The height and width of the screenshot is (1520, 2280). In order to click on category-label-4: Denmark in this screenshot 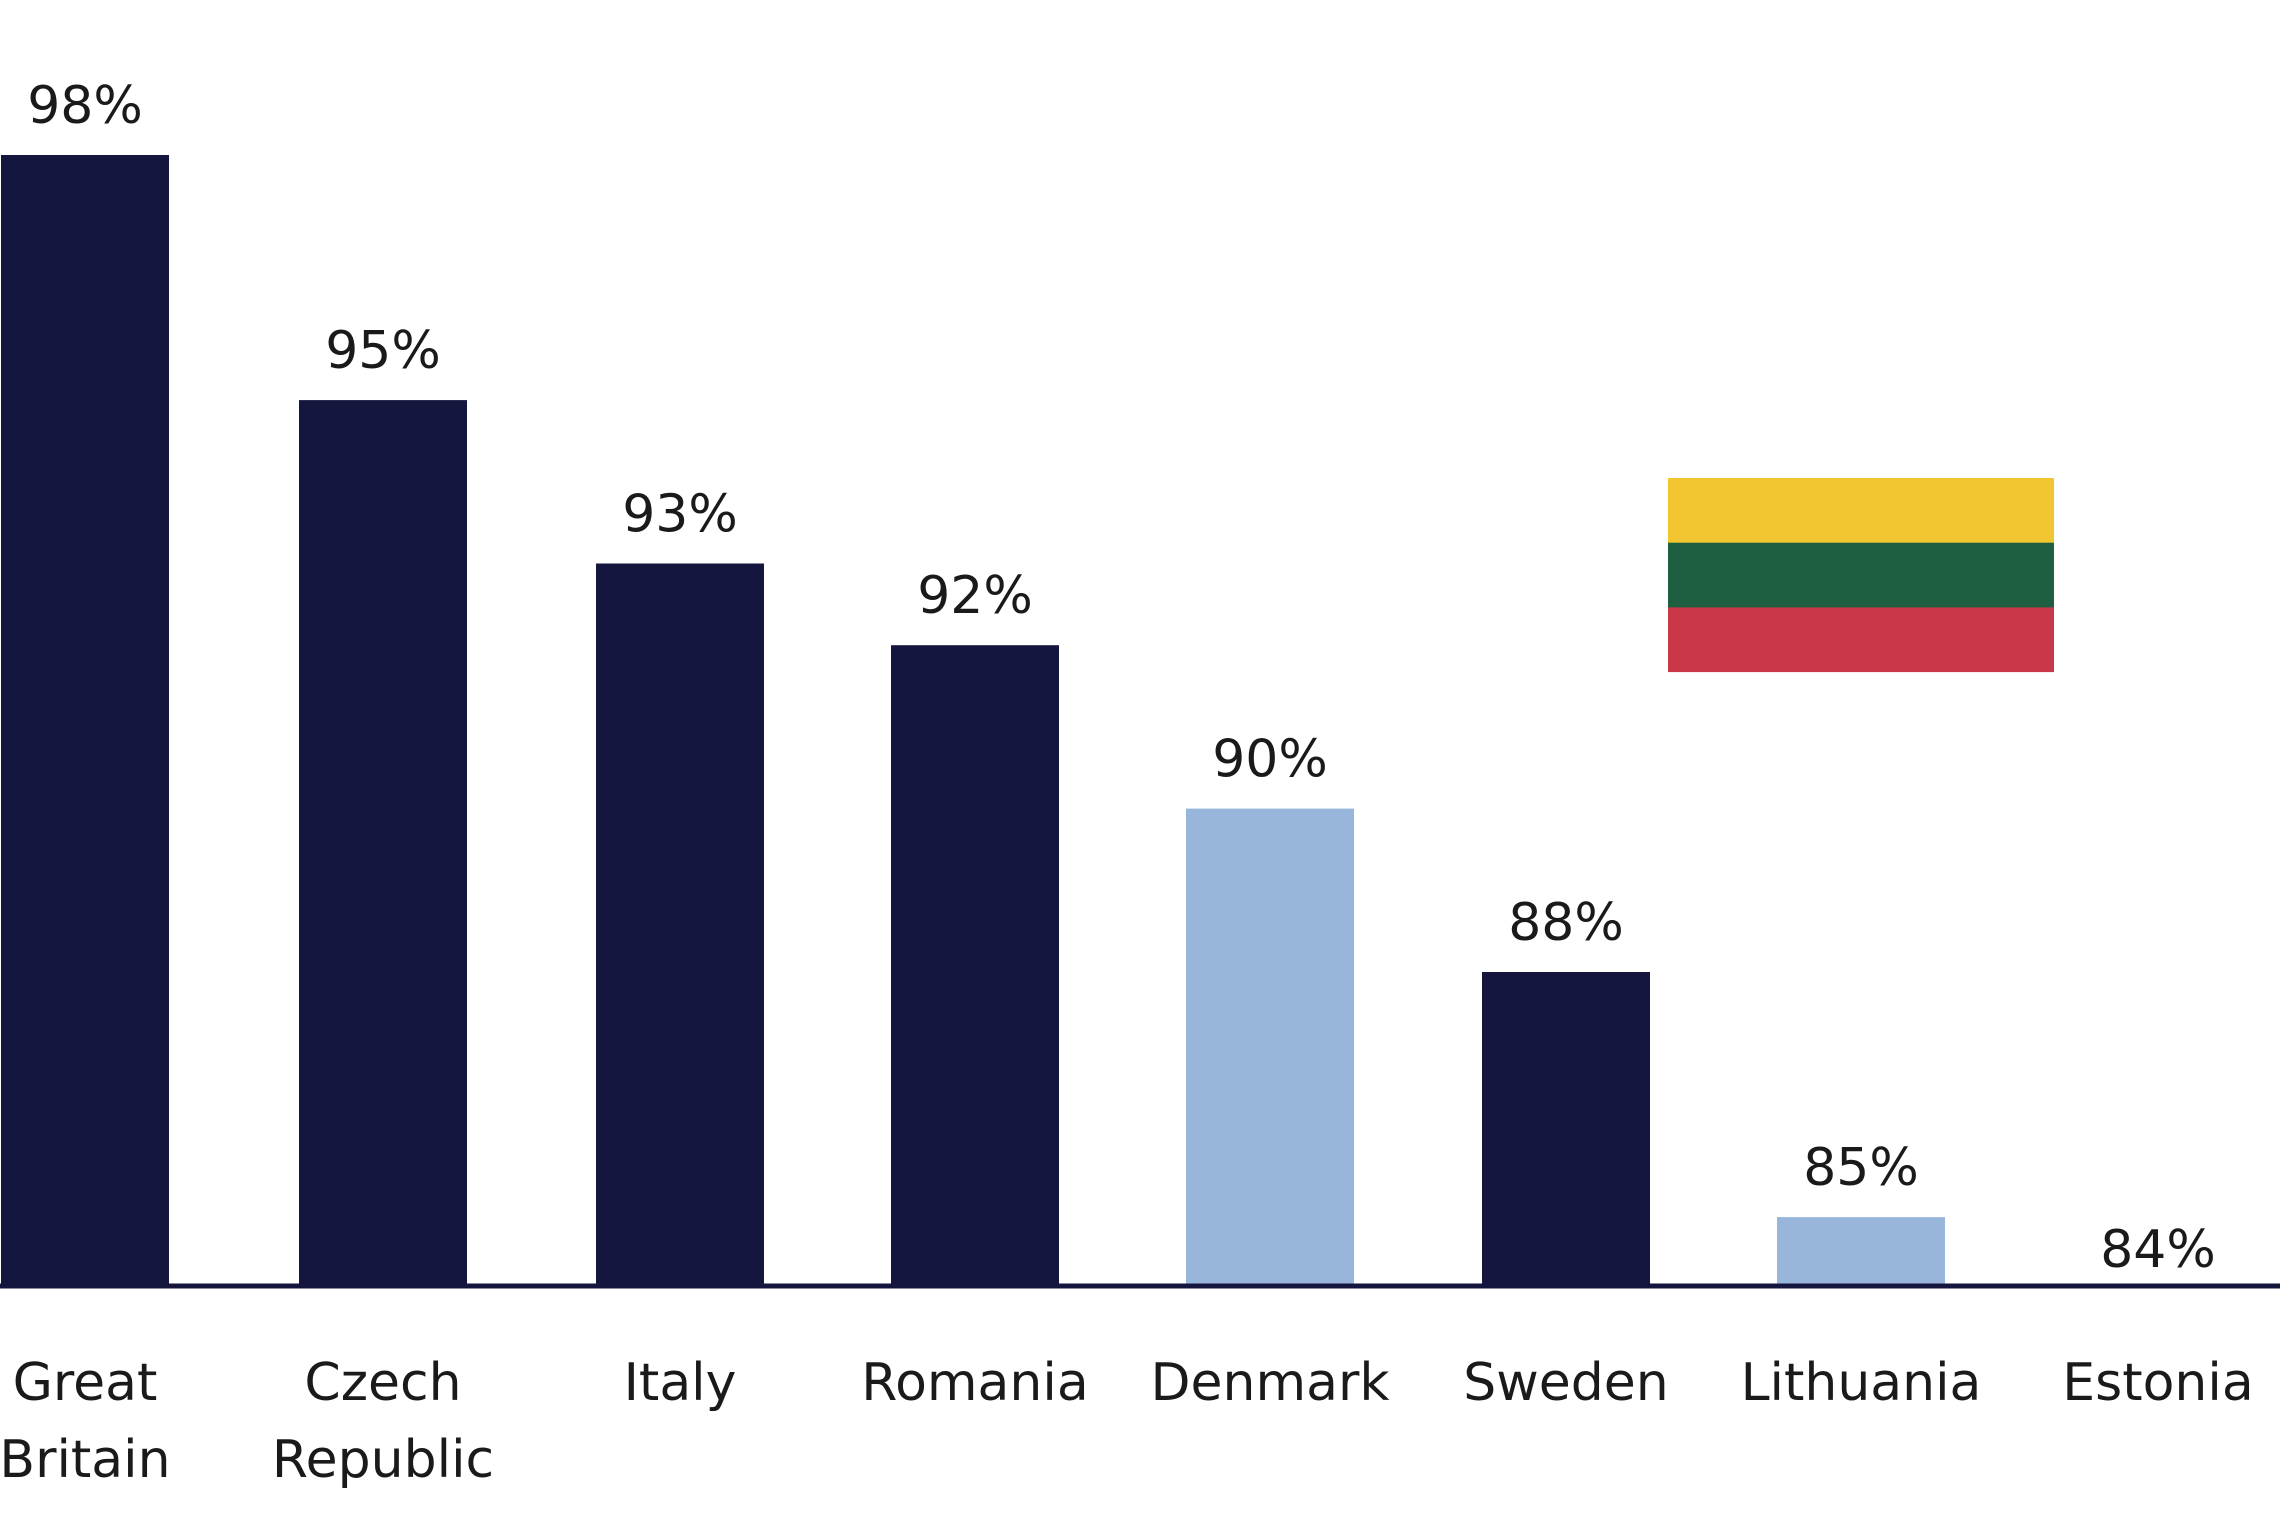, I will do `click(1269, 1383)`.